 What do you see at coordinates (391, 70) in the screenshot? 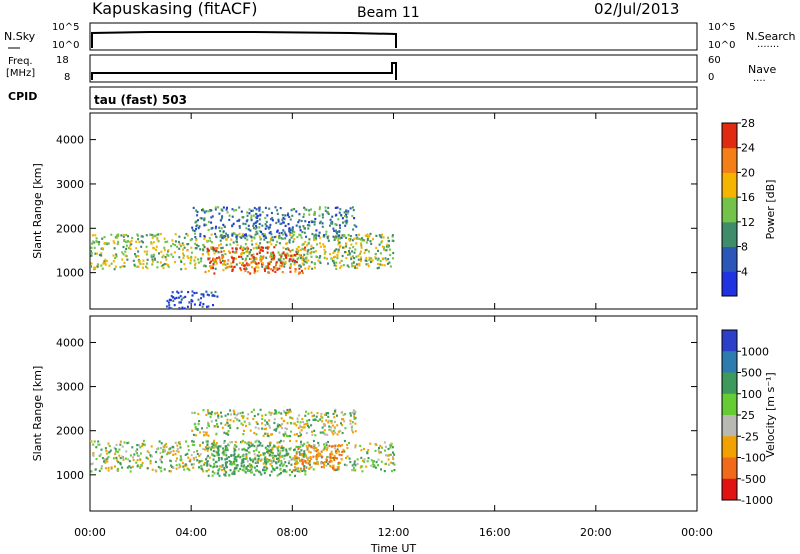
I see `frequency-panel: Freq. [MHz] 18 8 60 0 Nave ····` at bounding box center [391, 70].